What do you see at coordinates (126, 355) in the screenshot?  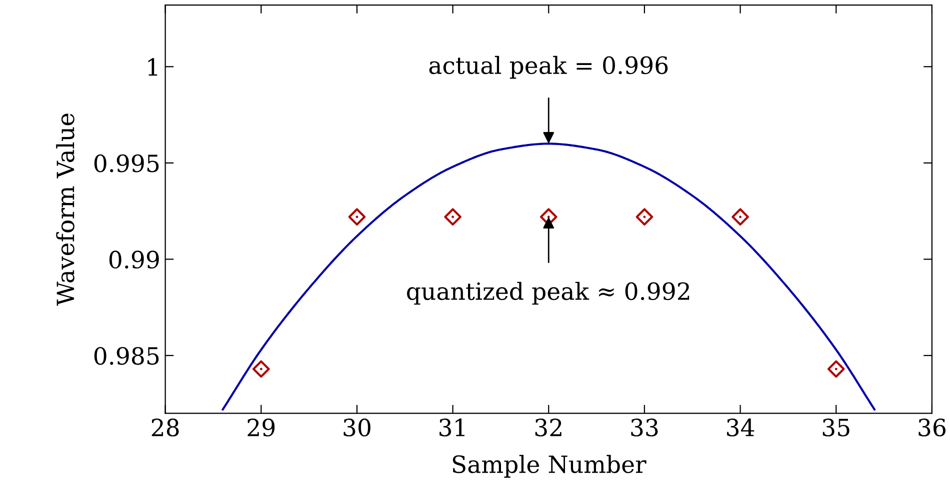 I see `y-tick-label: 0.985` at bounding box center [126, 355].